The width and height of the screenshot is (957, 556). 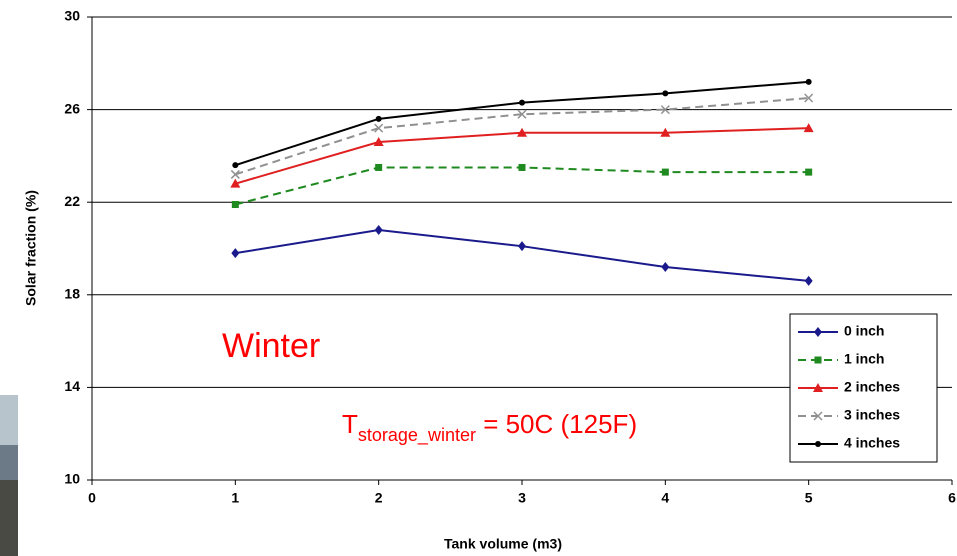 What do you see at coordinates (72, 201) in the screenshot?
I see `y-tick-label: 22` at bounding box center [72, 201].